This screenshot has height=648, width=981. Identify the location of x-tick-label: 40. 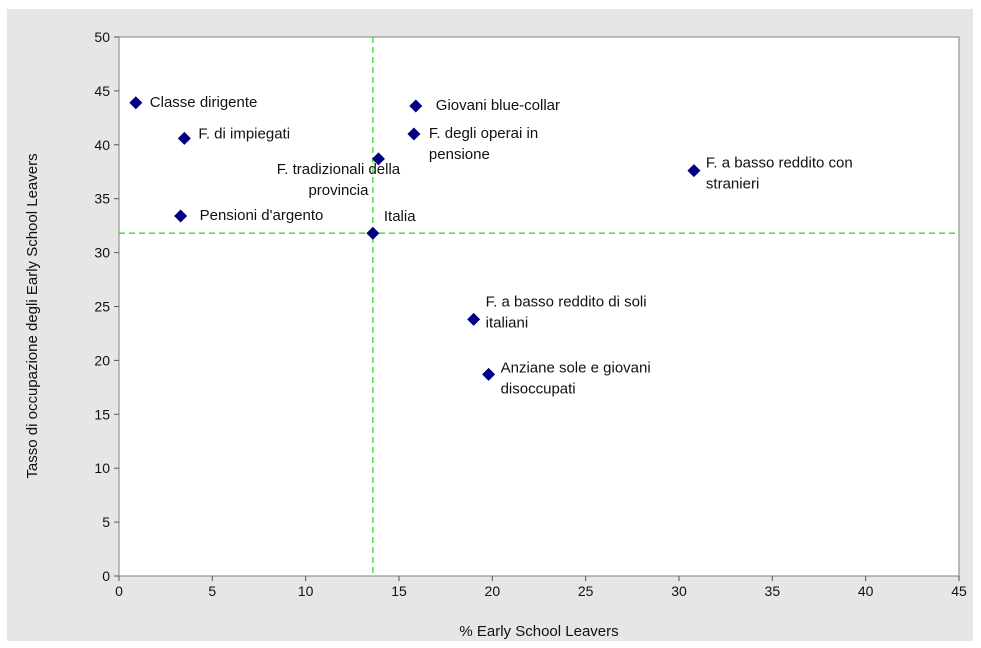
(866, 591).